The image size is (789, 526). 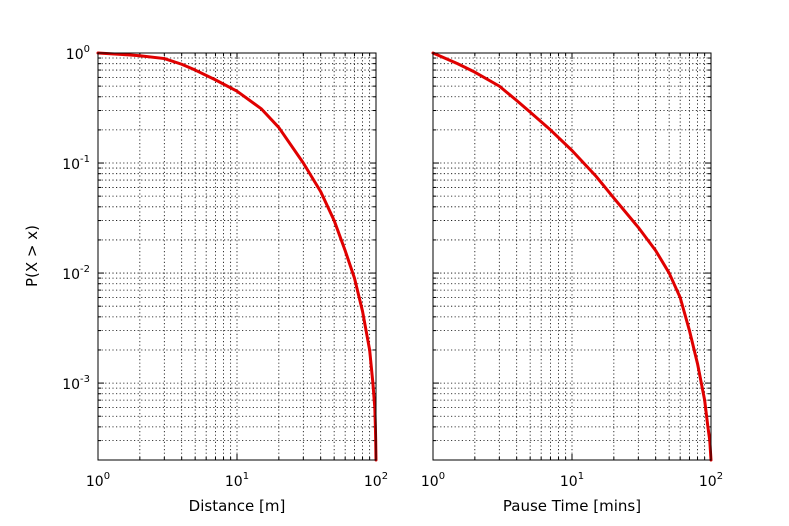 I want to click on distance-y-tick-label: 10⁻³, so click(x=76, y=383).